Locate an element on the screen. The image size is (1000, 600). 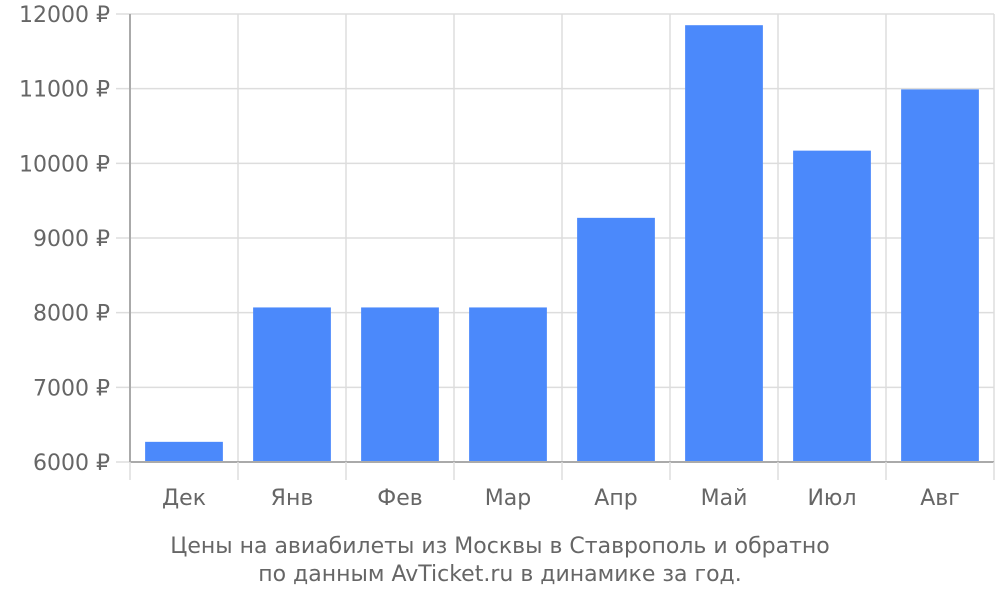
y-tick-label: 11000 ₽ is located at coordinates (64, 90).